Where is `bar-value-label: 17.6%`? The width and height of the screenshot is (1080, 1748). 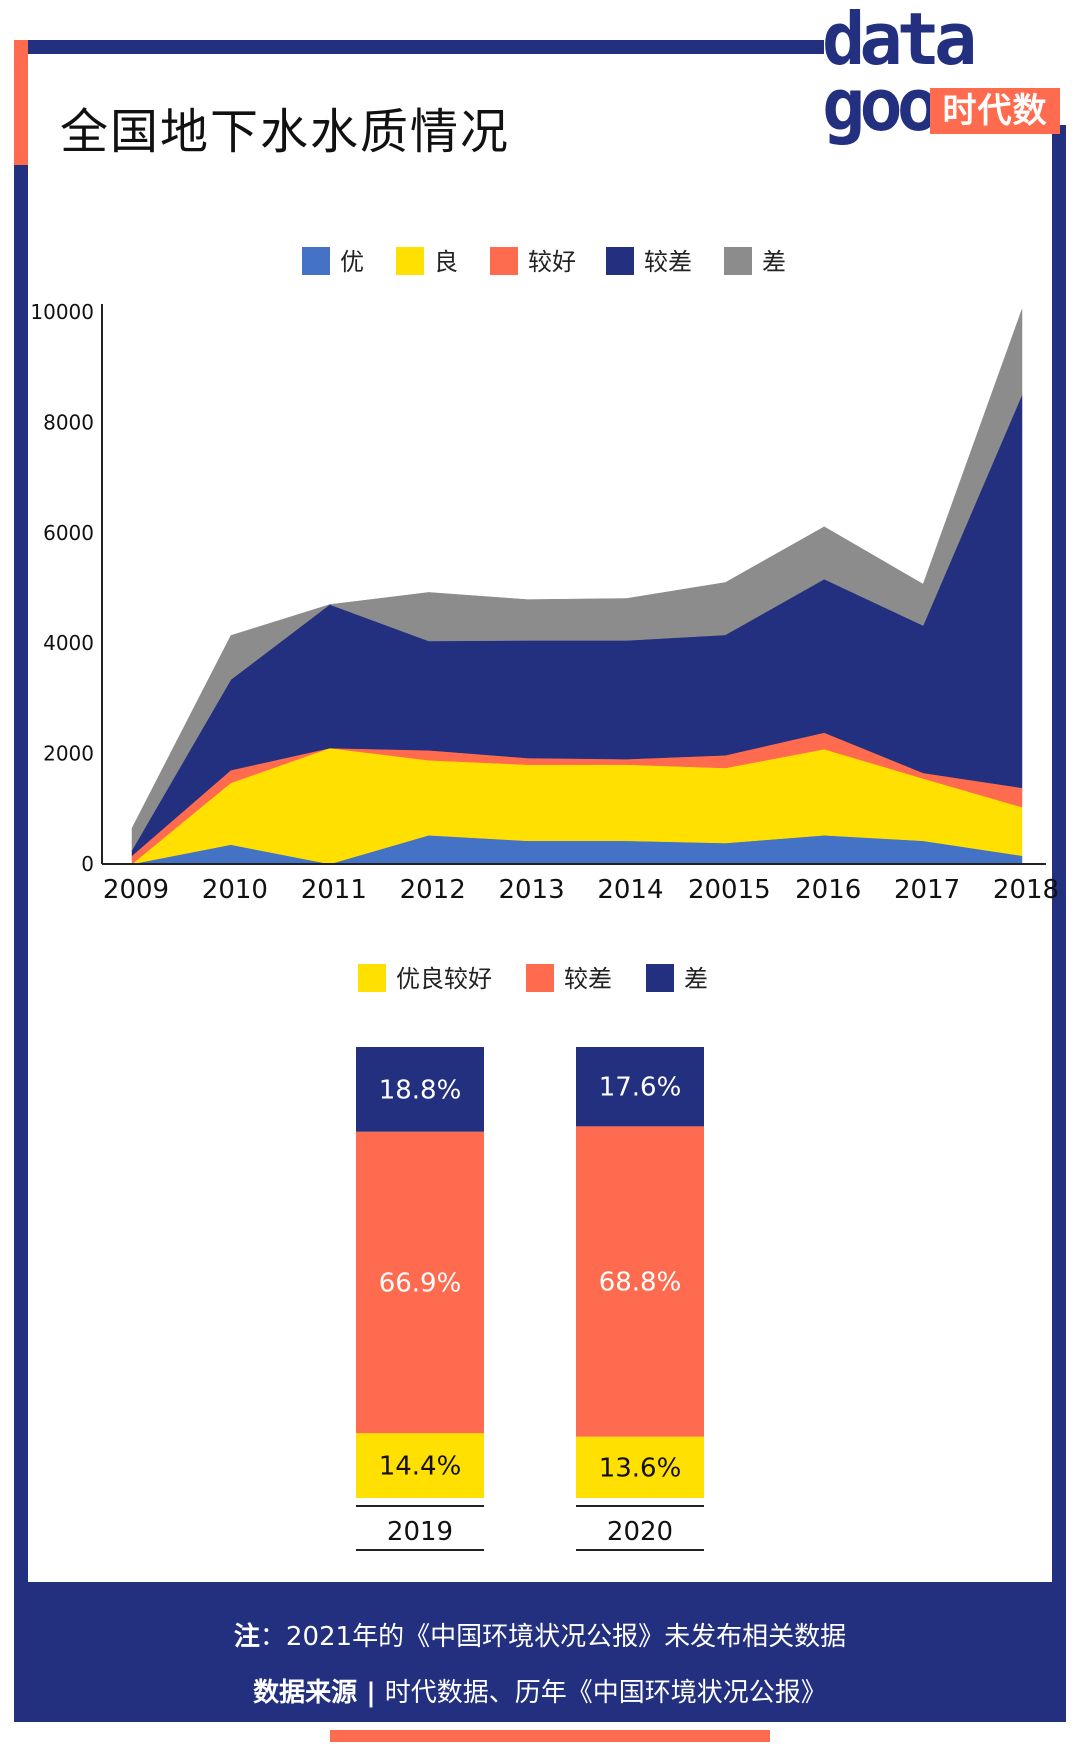 bar-value-label: 17.6% is located at coordinates (640, 1088).